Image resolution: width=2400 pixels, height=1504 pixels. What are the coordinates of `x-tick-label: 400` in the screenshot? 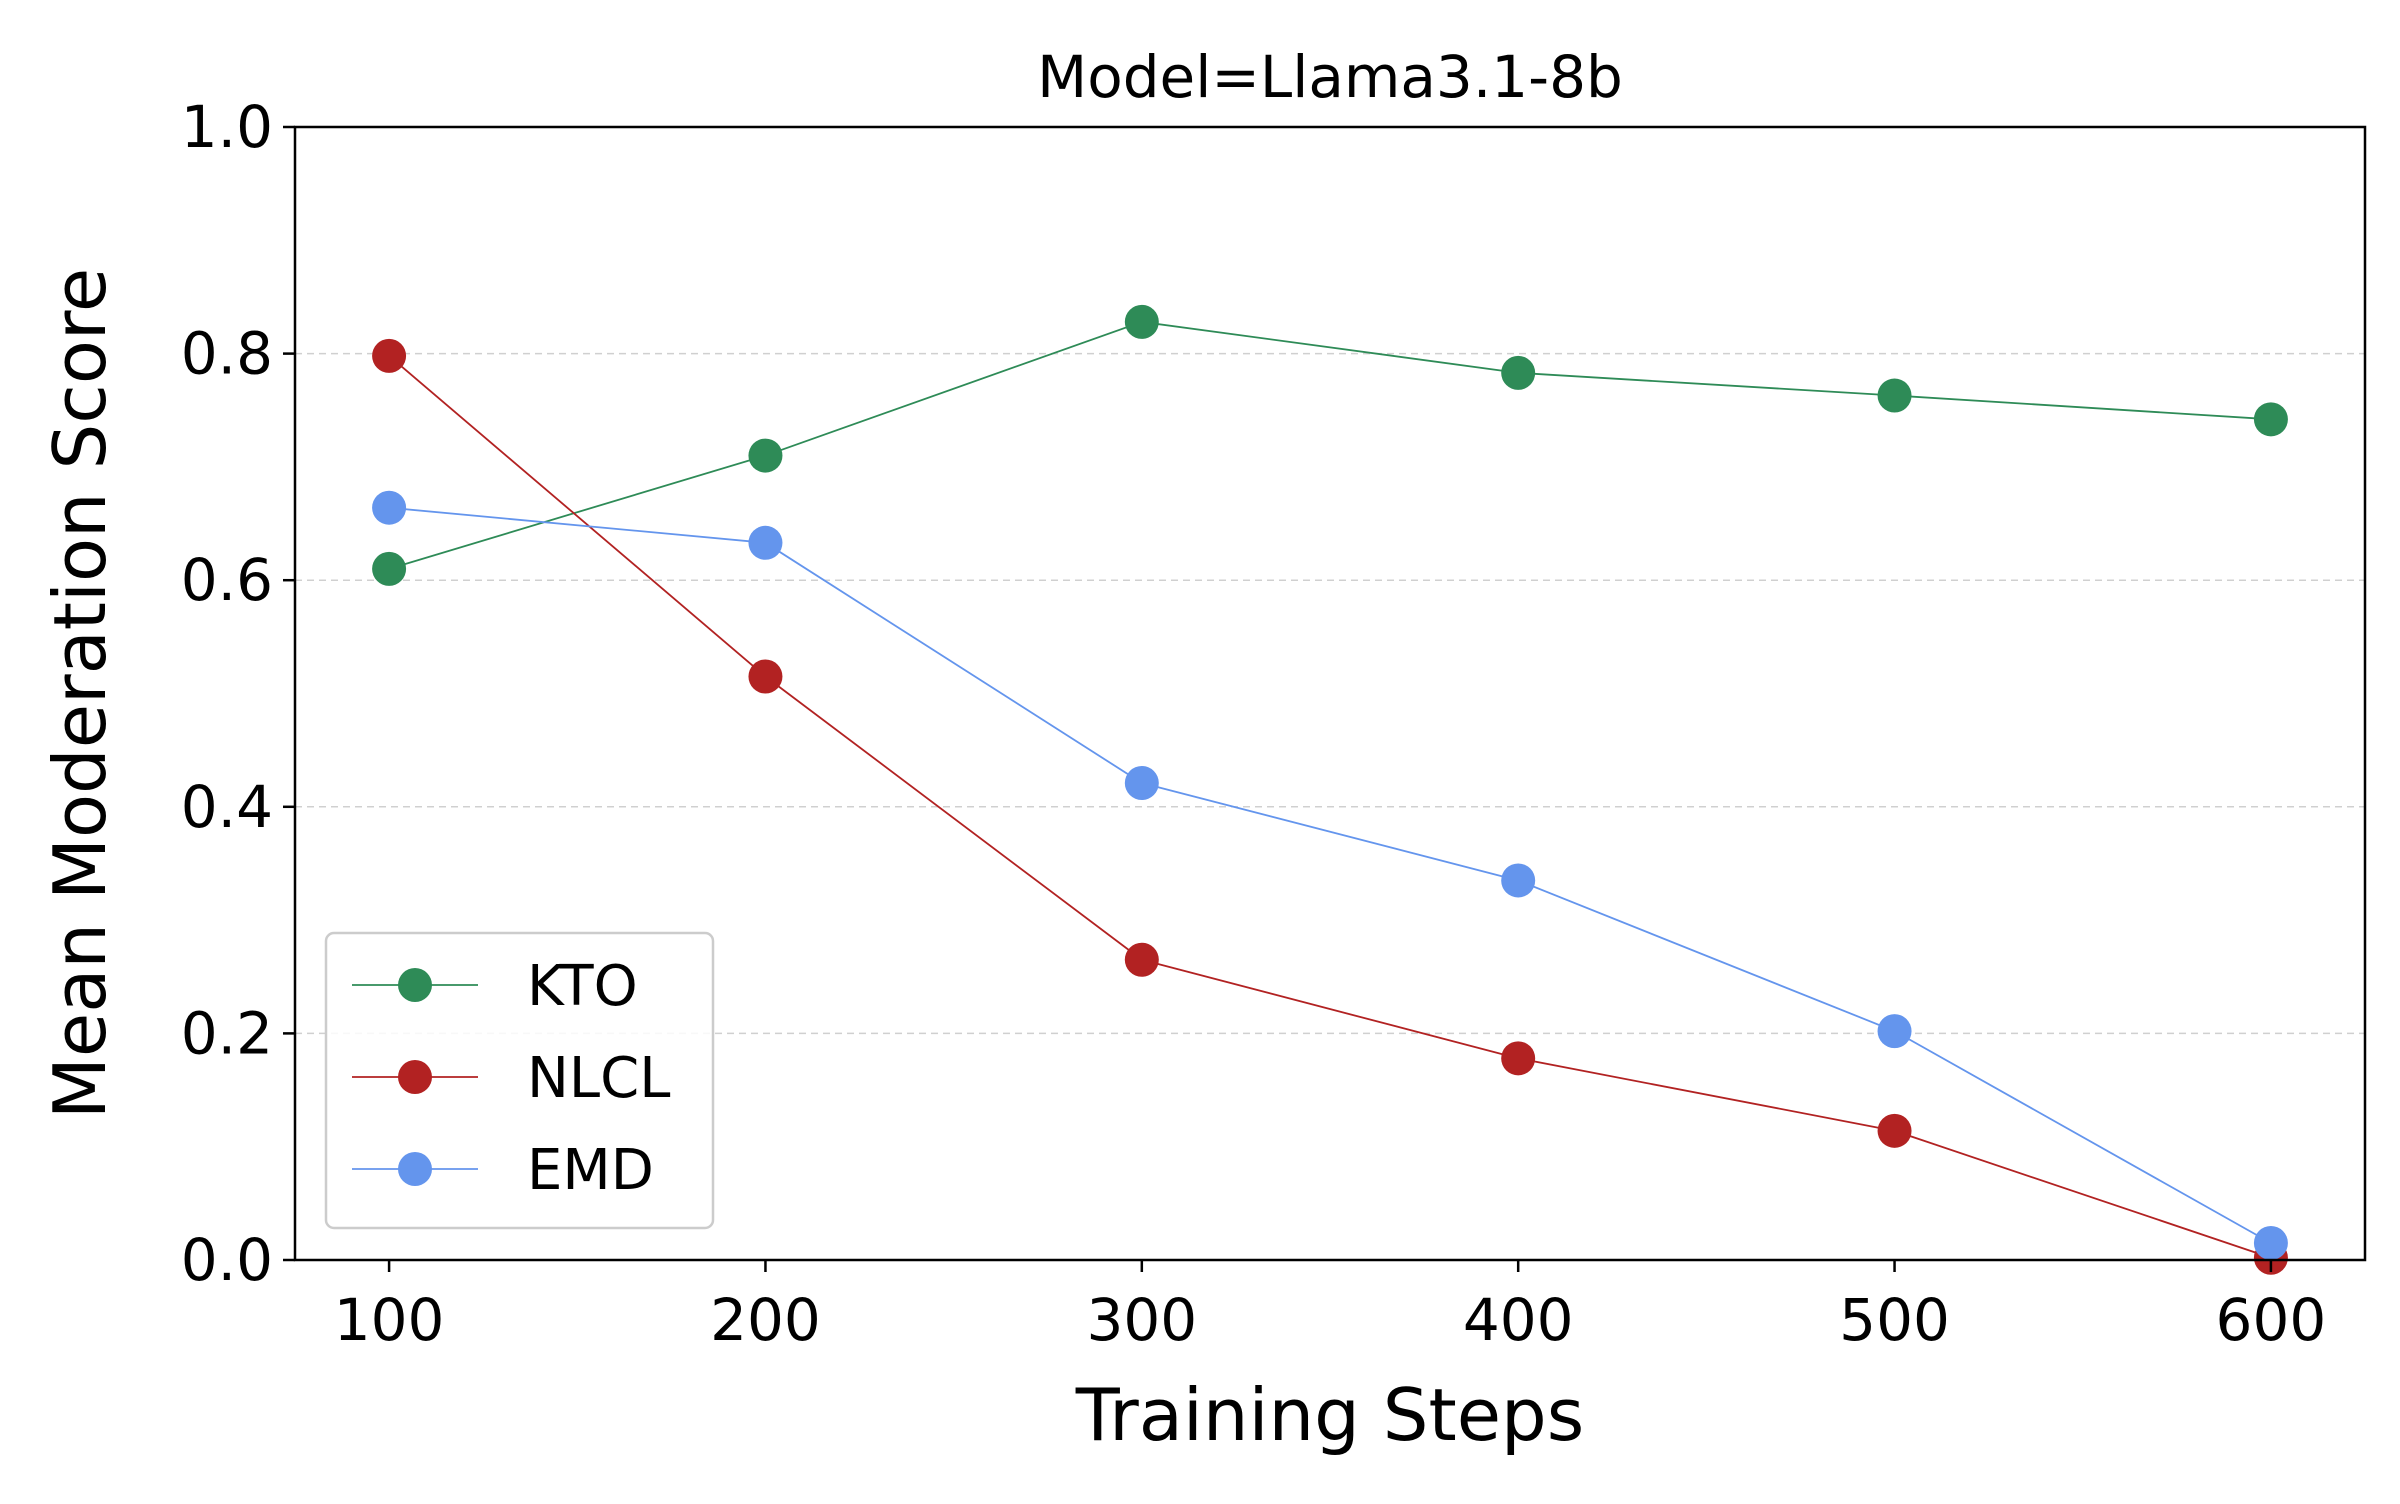 It's located at (1518, 1320).